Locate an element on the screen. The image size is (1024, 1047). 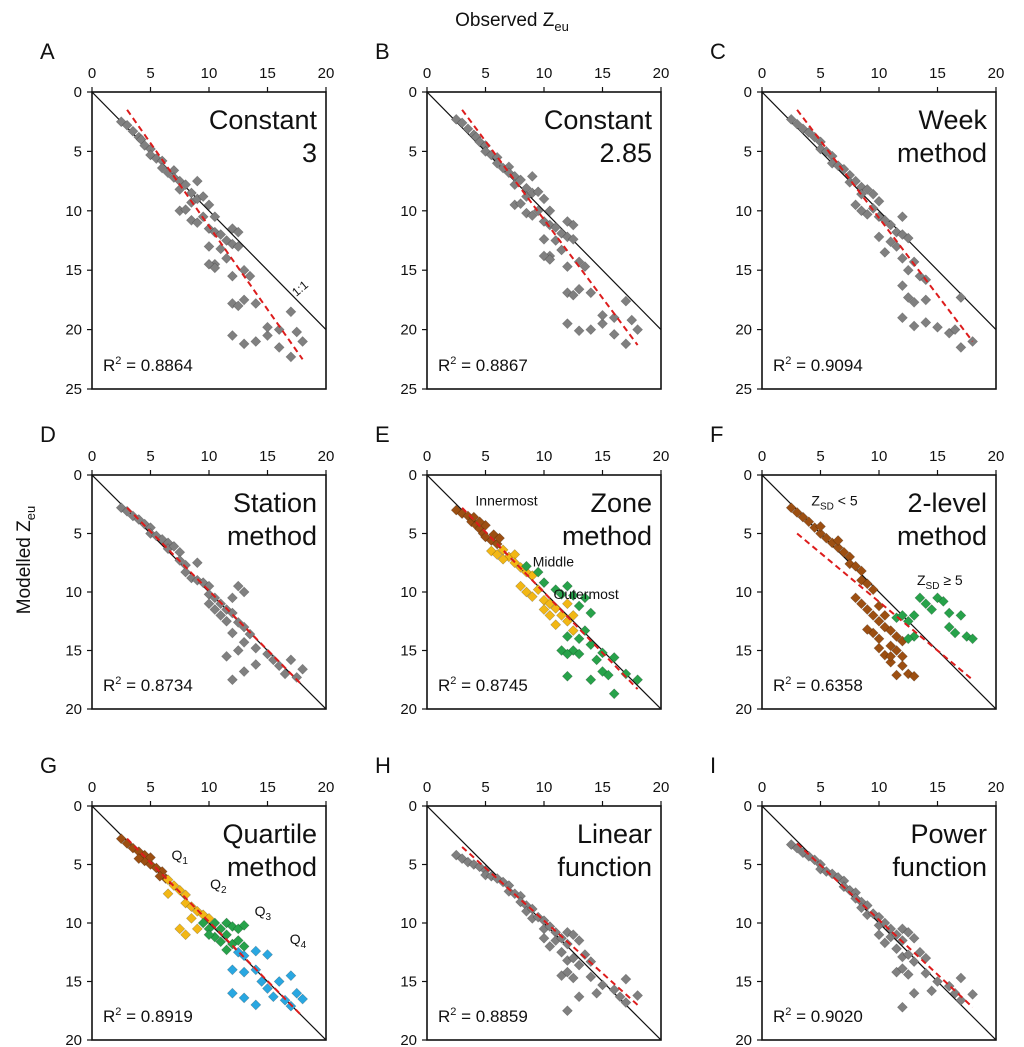
data-area-C is located at coordinates (879, 222).